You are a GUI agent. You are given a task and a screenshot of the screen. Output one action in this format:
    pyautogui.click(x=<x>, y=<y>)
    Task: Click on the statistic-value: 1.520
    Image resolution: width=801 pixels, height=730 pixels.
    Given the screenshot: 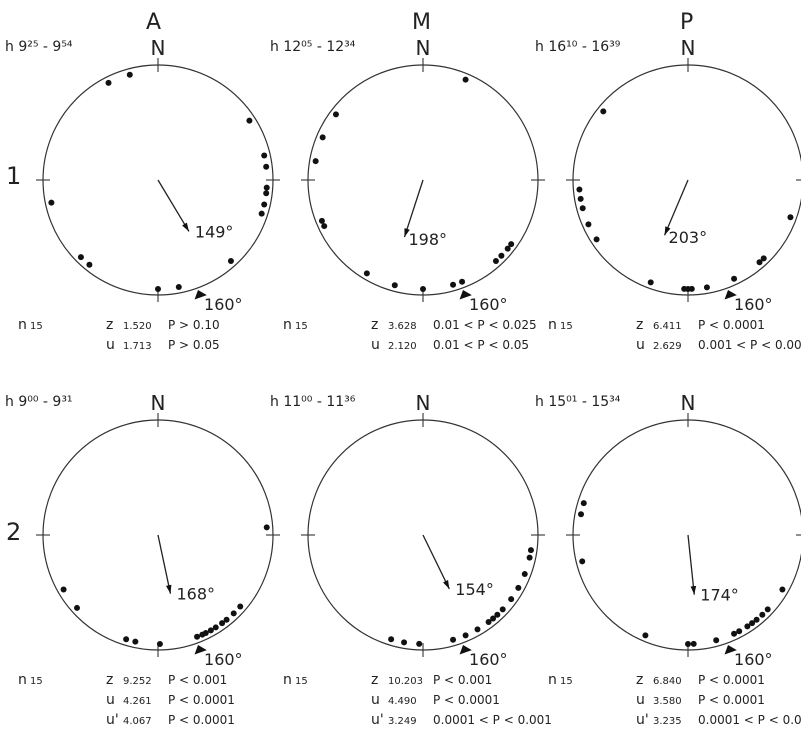 What is the action you would take?
    pyautogui.click(x=137, y=326)
    